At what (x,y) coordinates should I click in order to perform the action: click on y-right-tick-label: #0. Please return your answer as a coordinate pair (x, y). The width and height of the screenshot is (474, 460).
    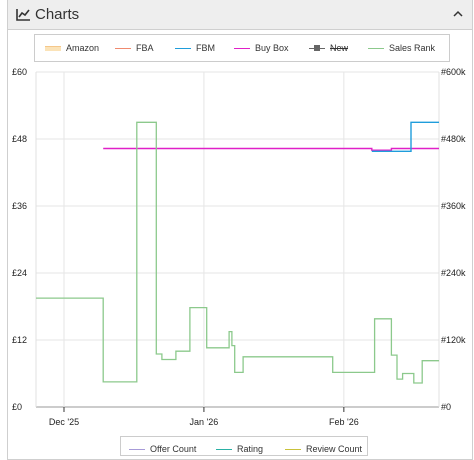
    Looking at the image, I should click on (446, 407).